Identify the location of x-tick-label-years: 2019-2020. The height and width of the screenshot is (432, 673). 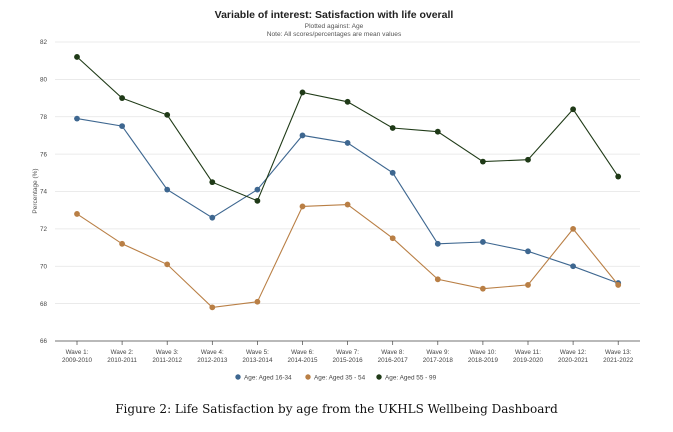
(528, 360).